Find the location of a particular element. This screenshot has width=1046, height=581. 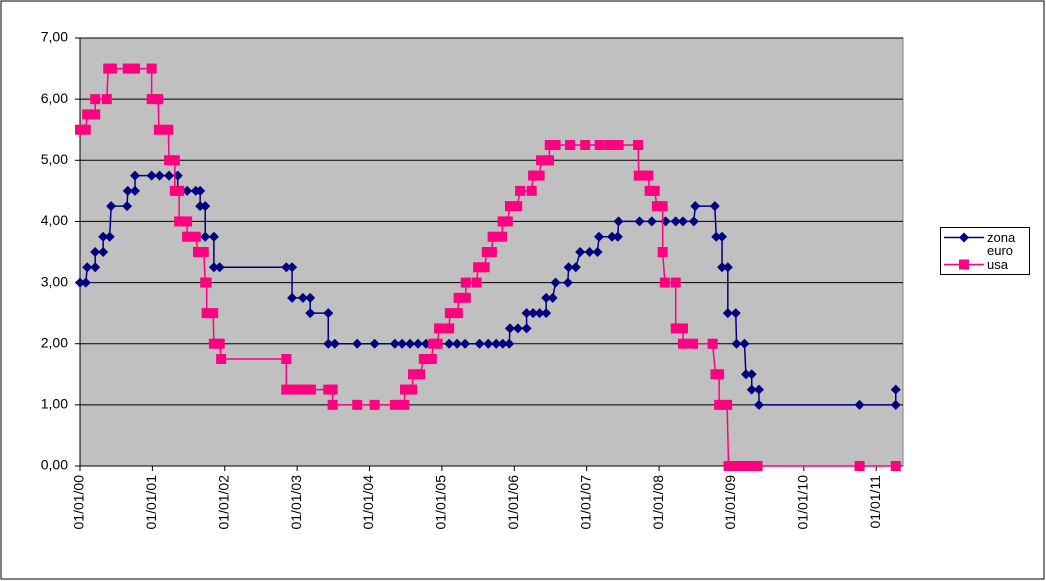

x-tick-label: 01/01/08 is located at coordinates (658, 502).